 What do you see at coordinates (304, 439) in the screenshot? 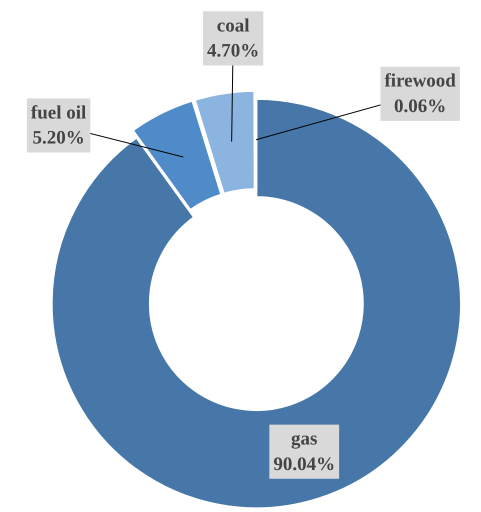
I see `slice-label: gas` at bounding box center [304, 439].